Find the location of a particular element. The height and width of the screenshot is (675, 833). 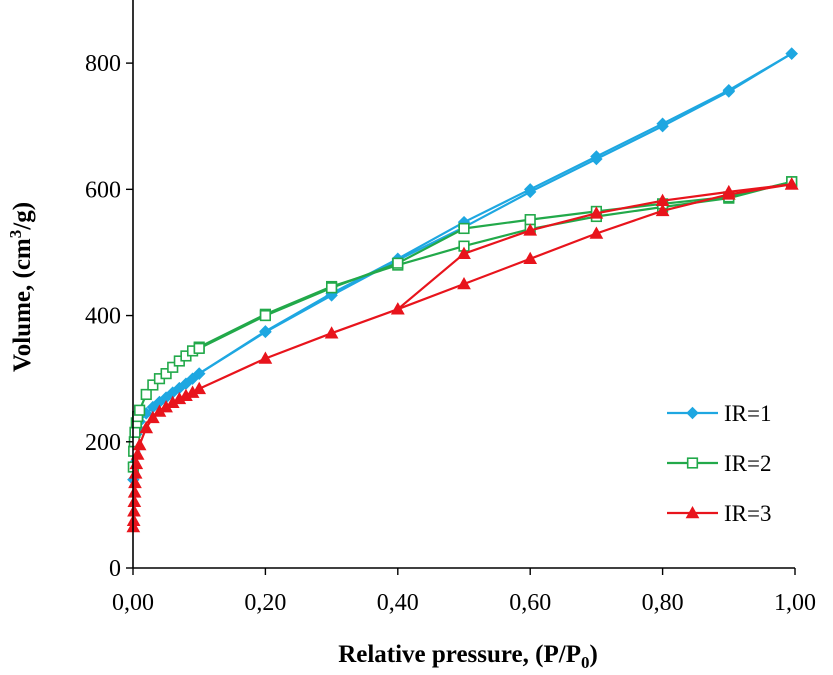

x-tick-label: 0,60 is located at coordinates (530, 603).